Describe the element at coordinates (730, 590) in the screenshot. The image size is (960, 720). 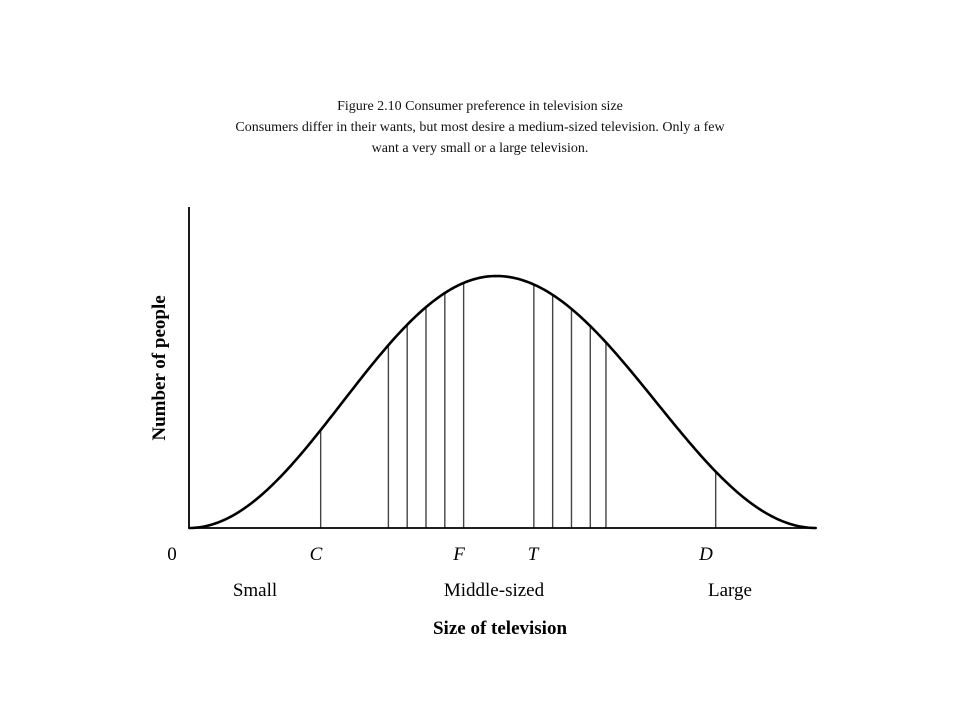
I see `region-label-large: Large` at that location.